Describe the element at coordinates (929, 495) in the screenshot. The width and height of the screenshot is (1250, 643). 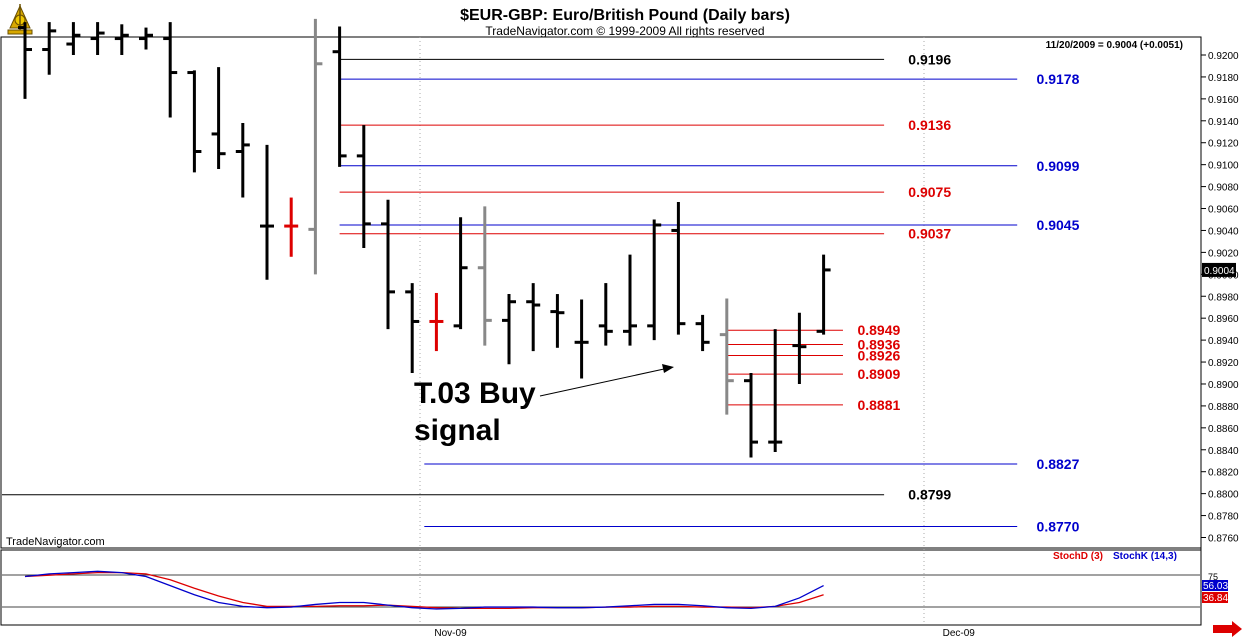
I see `level-label: 0.8799` at that location.